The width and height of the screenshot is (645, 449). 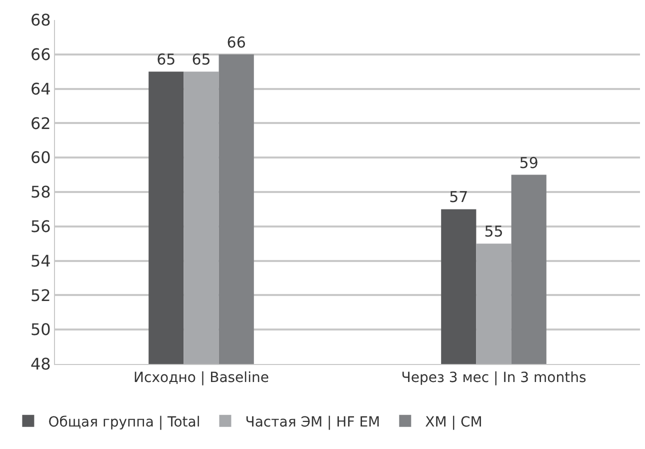 What do you see at coordinates (40, 20) in the screenshot?
I see `y-tick-label: 68` at bounding box center [40, 20].